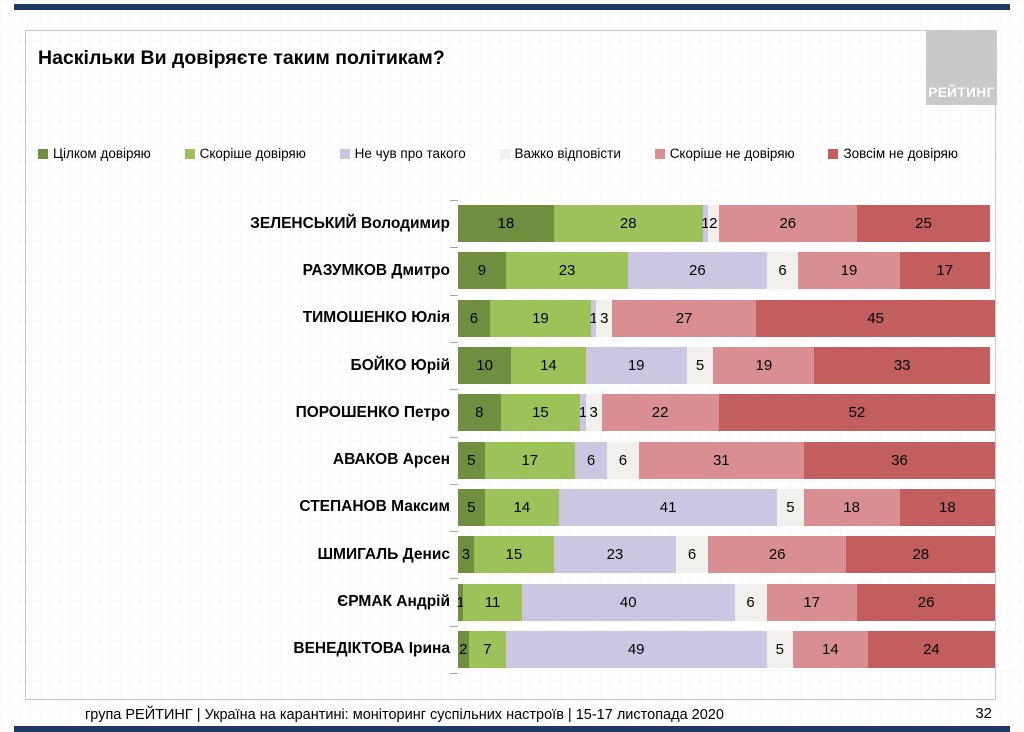 This screenshot has width=1024, height=732. Describe the element at coordinates (512, 729) in the screenshot. I see `bottom-accent-bar` at that location.